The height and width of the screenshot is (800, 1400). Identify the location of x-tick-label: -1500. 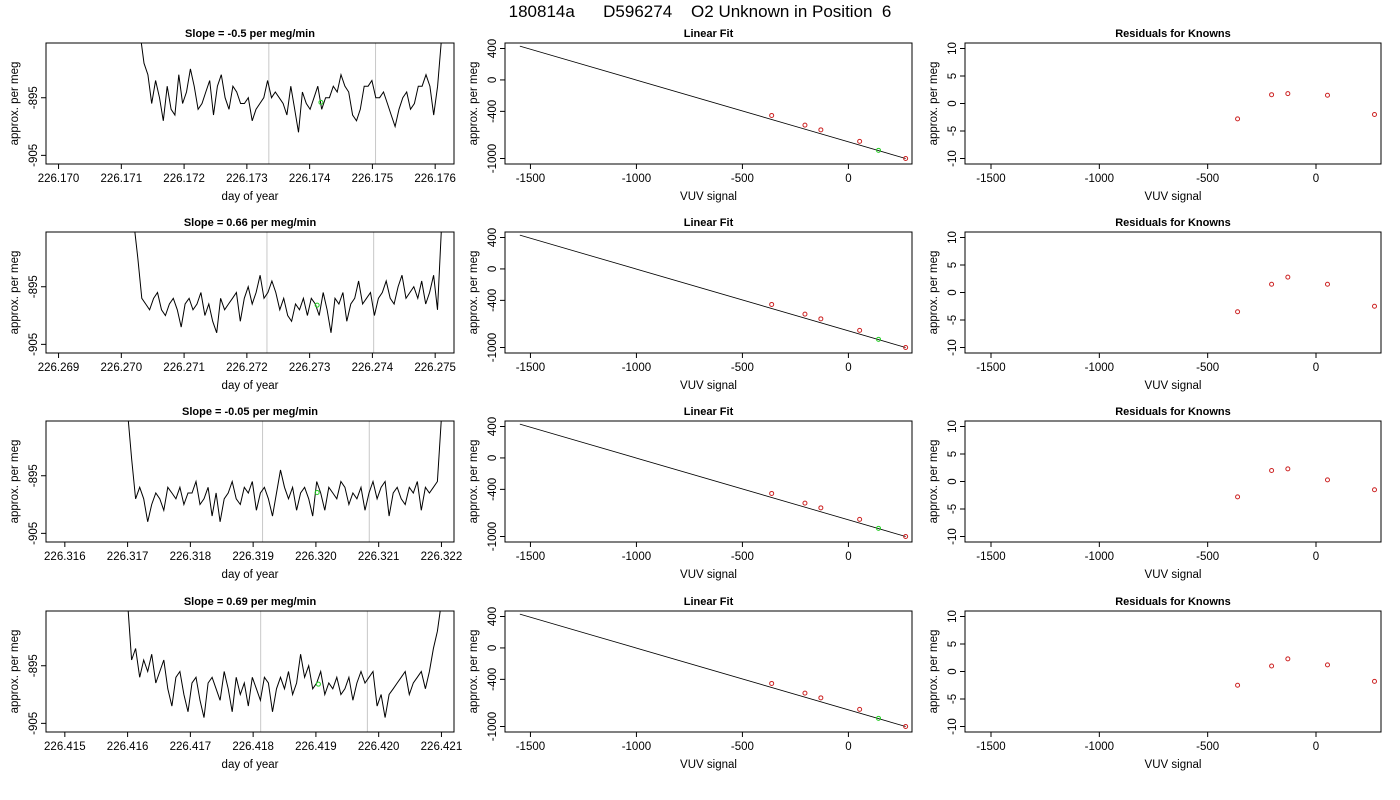
(990, 368).